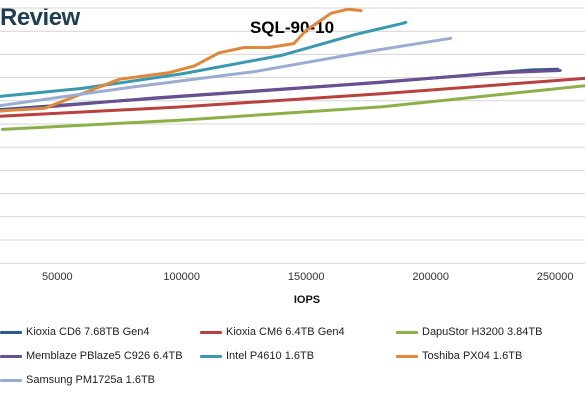 Image resolution: width=585 pixels, height=401 pixels. Describe the element at coordinates (555, 277) in the screenshot. I see `x-tick-label: 250000` at that location.